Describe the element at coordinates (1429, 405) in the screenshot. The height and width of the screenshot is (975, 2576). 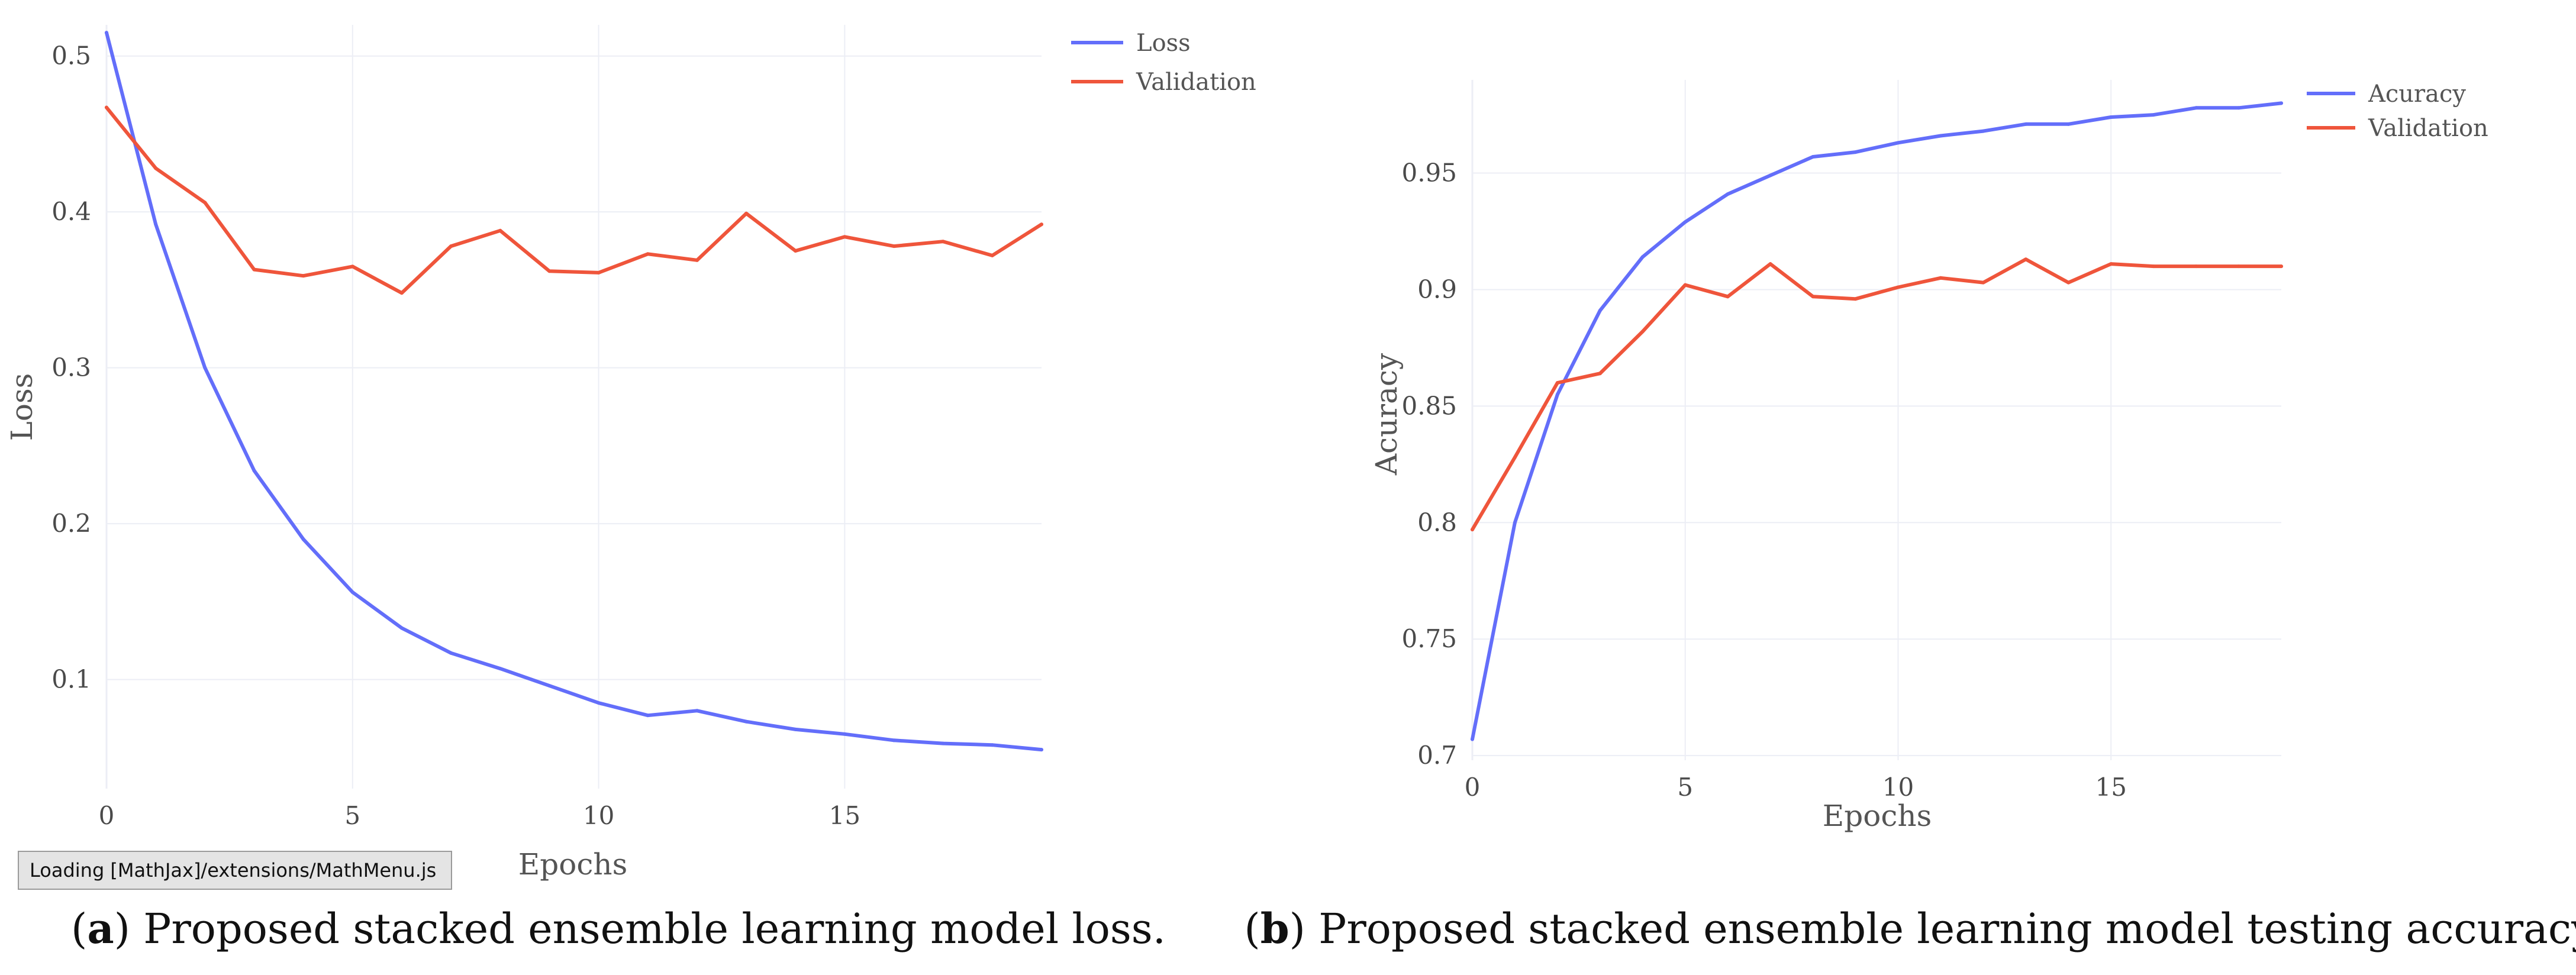
I see `y-tick-label: 0.85` at that location.